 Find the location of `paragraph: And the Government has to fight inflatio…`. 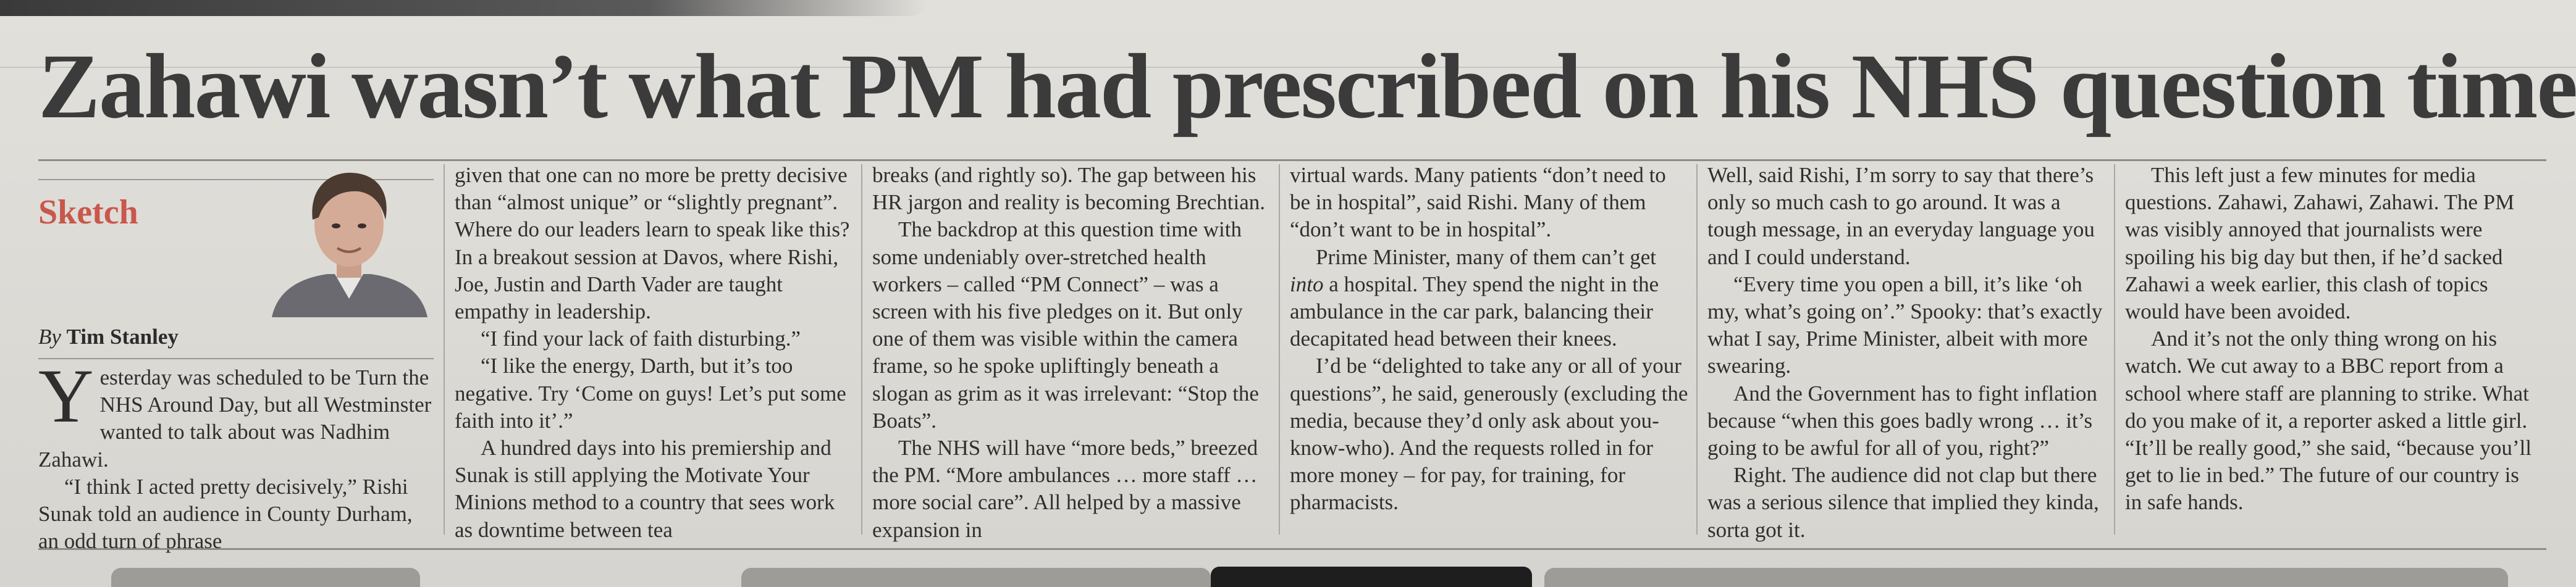

paragraph: And the Government has to fight inflatio… is located at coordinates (1902, 421).